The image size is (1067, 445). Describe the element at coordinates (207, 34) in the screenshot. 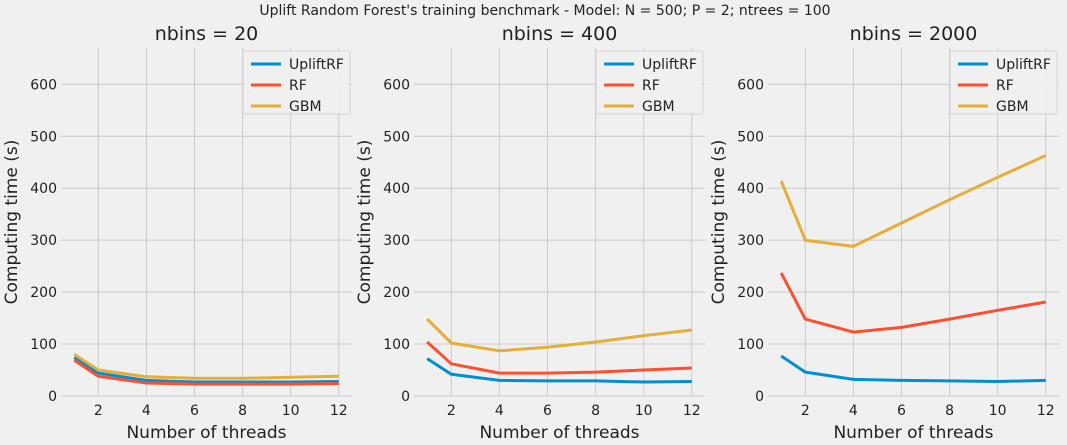

I see `chart-title: nbins = 20` at that location.